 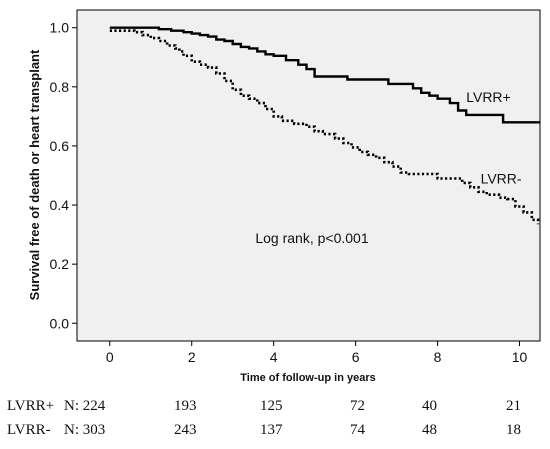 I want to click on risk-row-lvrr-plus: LVRR+ N: 224 193 125 72 40 21, so click(x=275, y=410).